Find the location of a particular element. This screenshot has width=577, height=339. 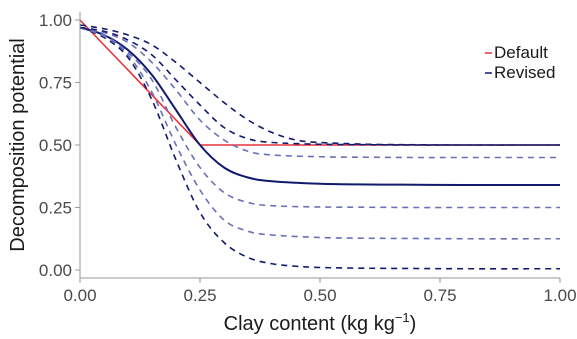

x-axis-title: Clay content (kg kg−1) is located at coordinates (320, 322).